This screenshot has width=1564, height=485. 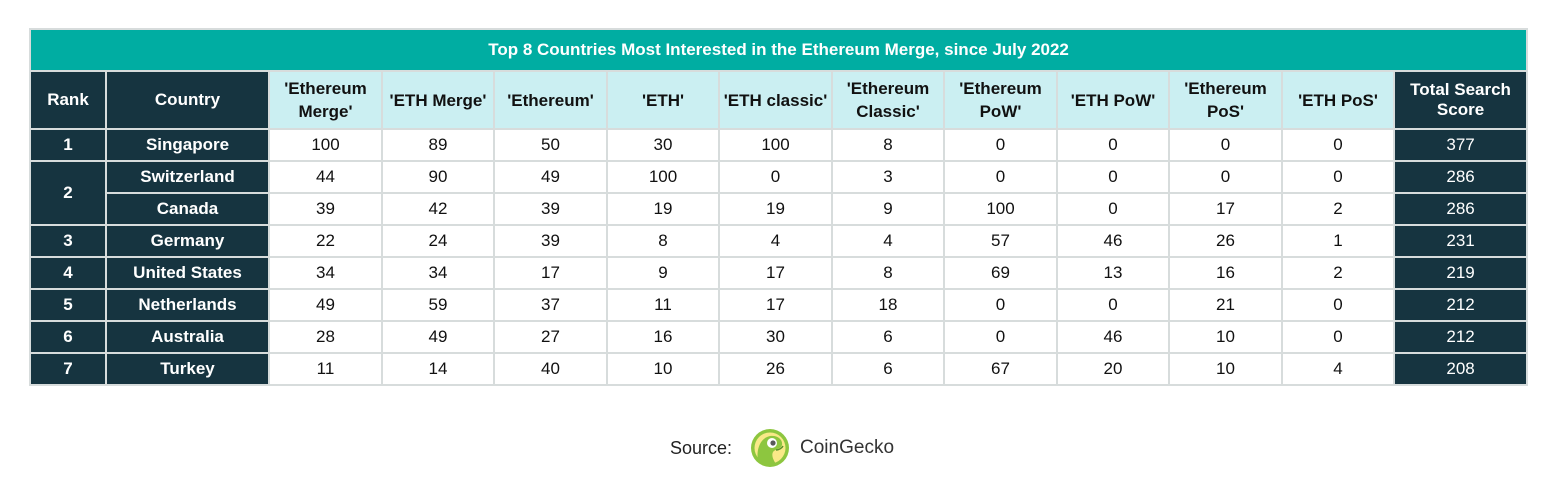 I want to click on total-score-cell: 377, so click(x=1460, y=145).